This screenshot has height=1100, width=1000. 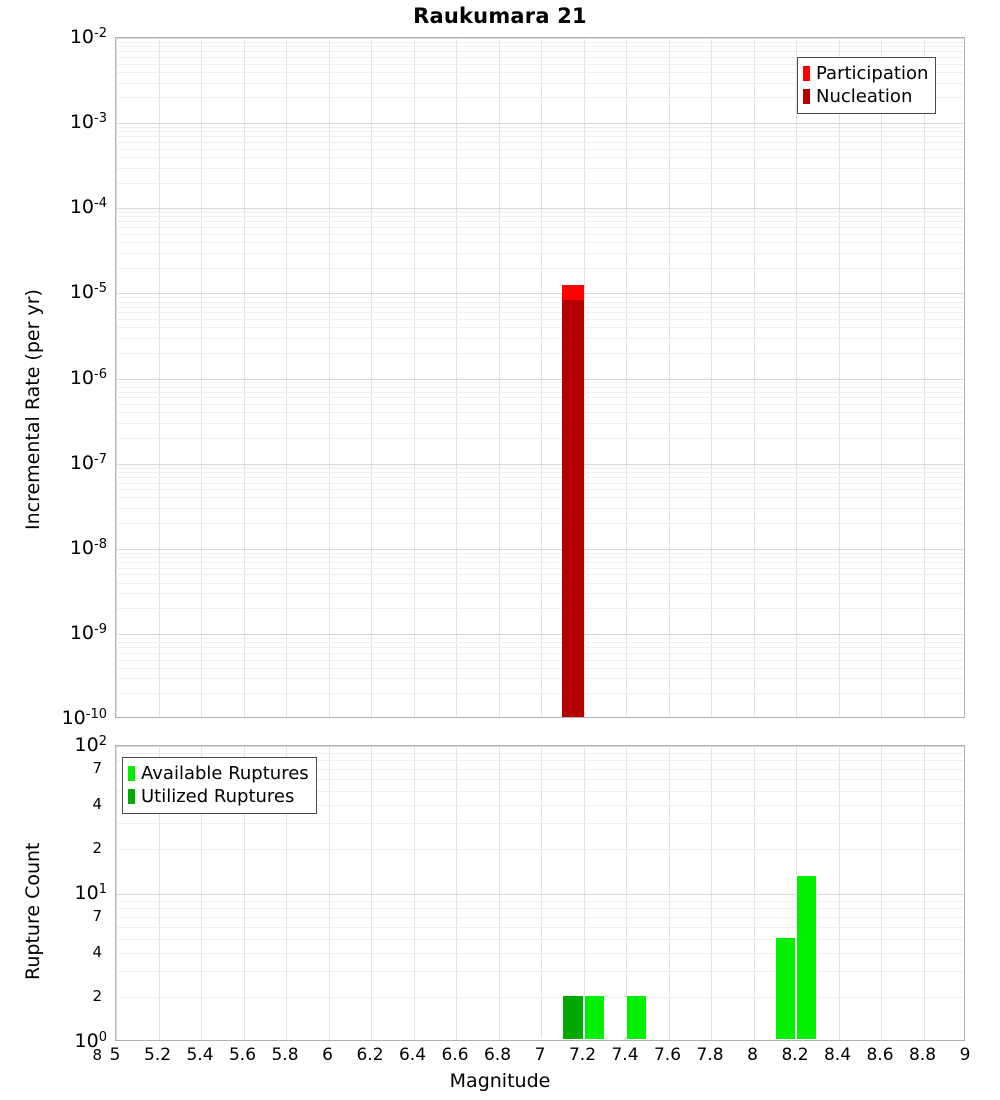 I want to click on y-tick-label: 10⁻⁸, so click(x=88, y=548).